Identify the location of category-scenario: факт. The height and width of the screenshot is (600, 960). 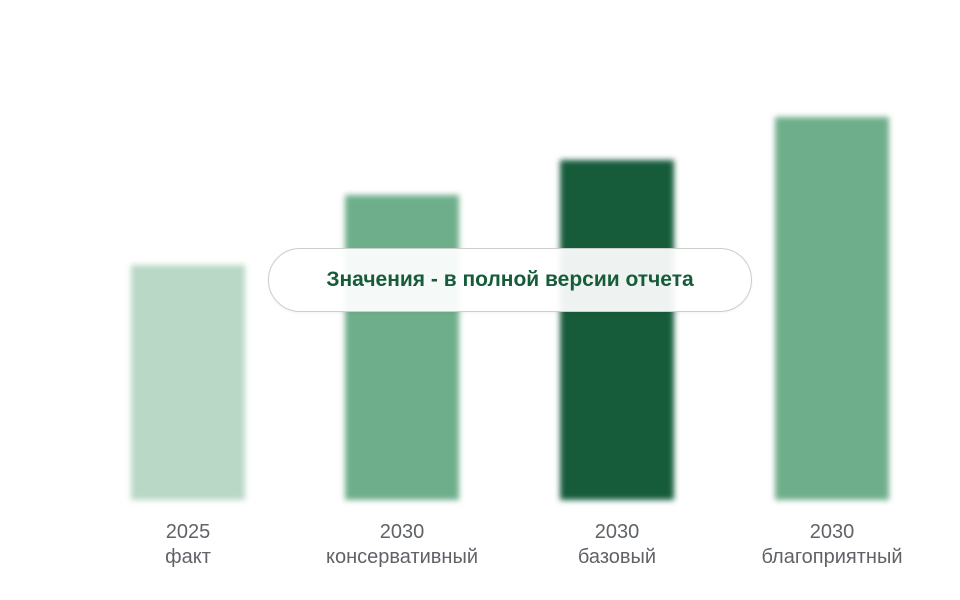
(188, 557).